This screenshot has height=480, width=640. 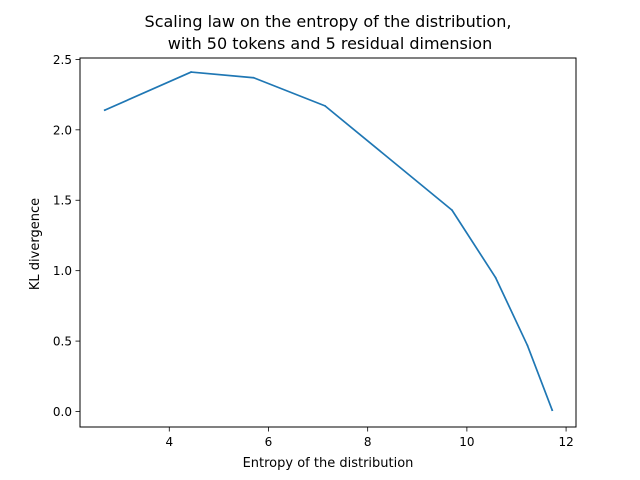 I want to click on y-tick-label: 1.0, so click(x=62, y=271).